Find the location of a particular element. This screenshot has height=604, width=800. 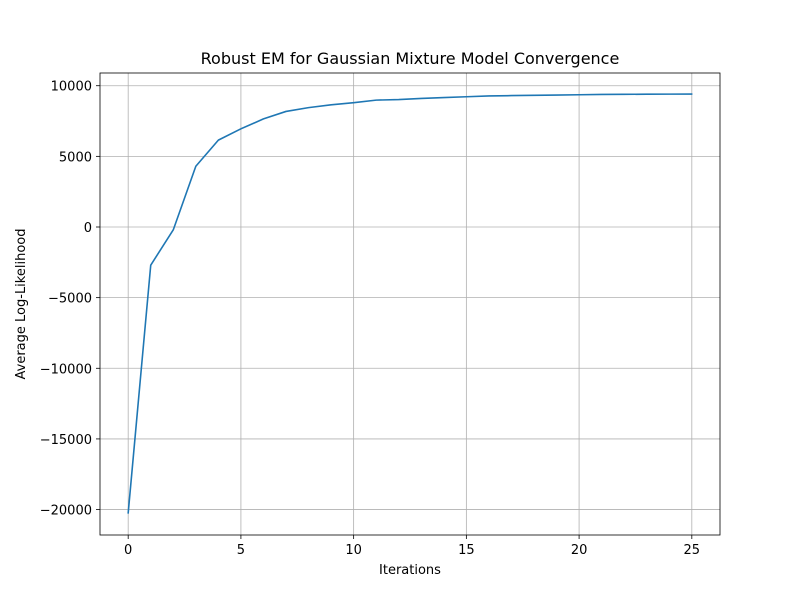

x-tick-label: 15 is located at coordinates (466, 550).